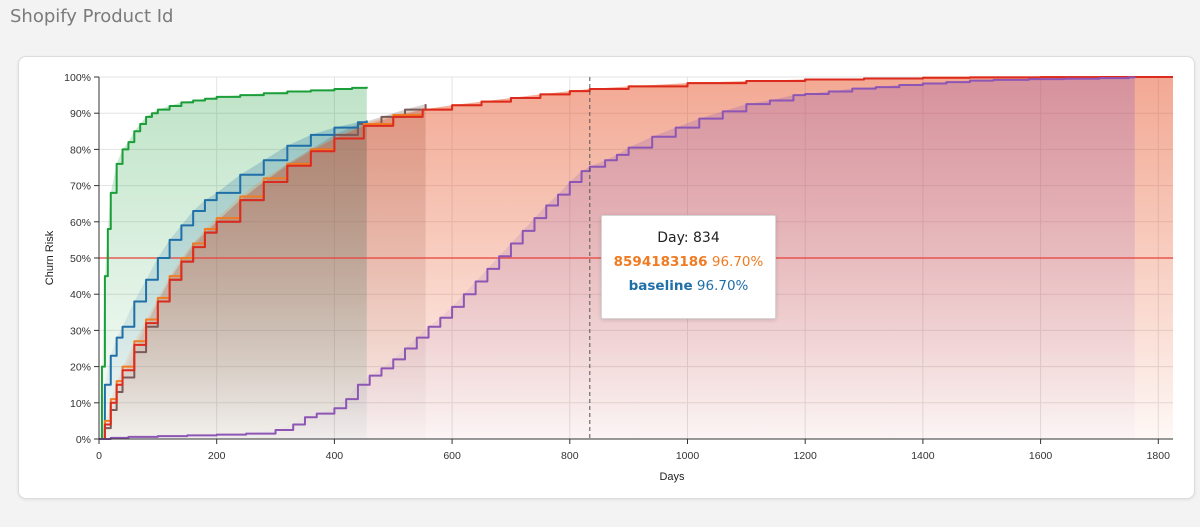 The height and width of the screenshot is (527, 1200). What do you see at coordinates (80, 295) in the screenshot?
I see `y-tick-label: 40%` at bounding box center [80, 295].